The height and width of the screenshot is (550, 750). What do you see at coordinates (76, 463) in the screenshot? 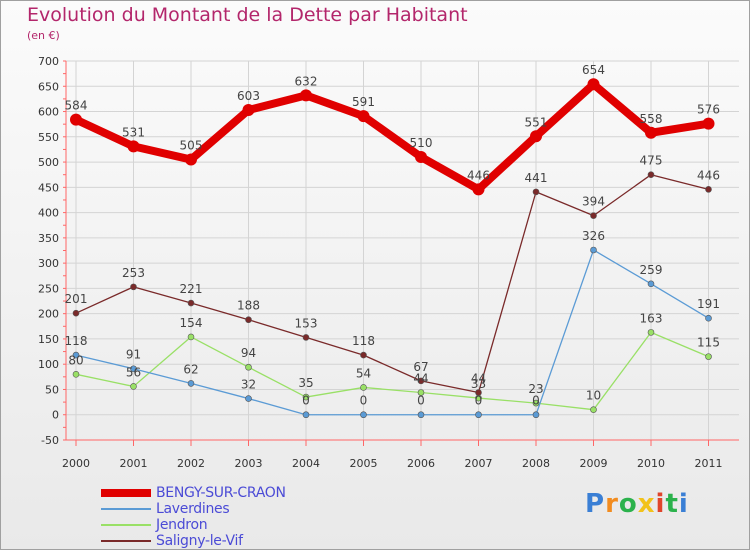
I see `x-tick-label: 2000` at bounding box center [76, 463].